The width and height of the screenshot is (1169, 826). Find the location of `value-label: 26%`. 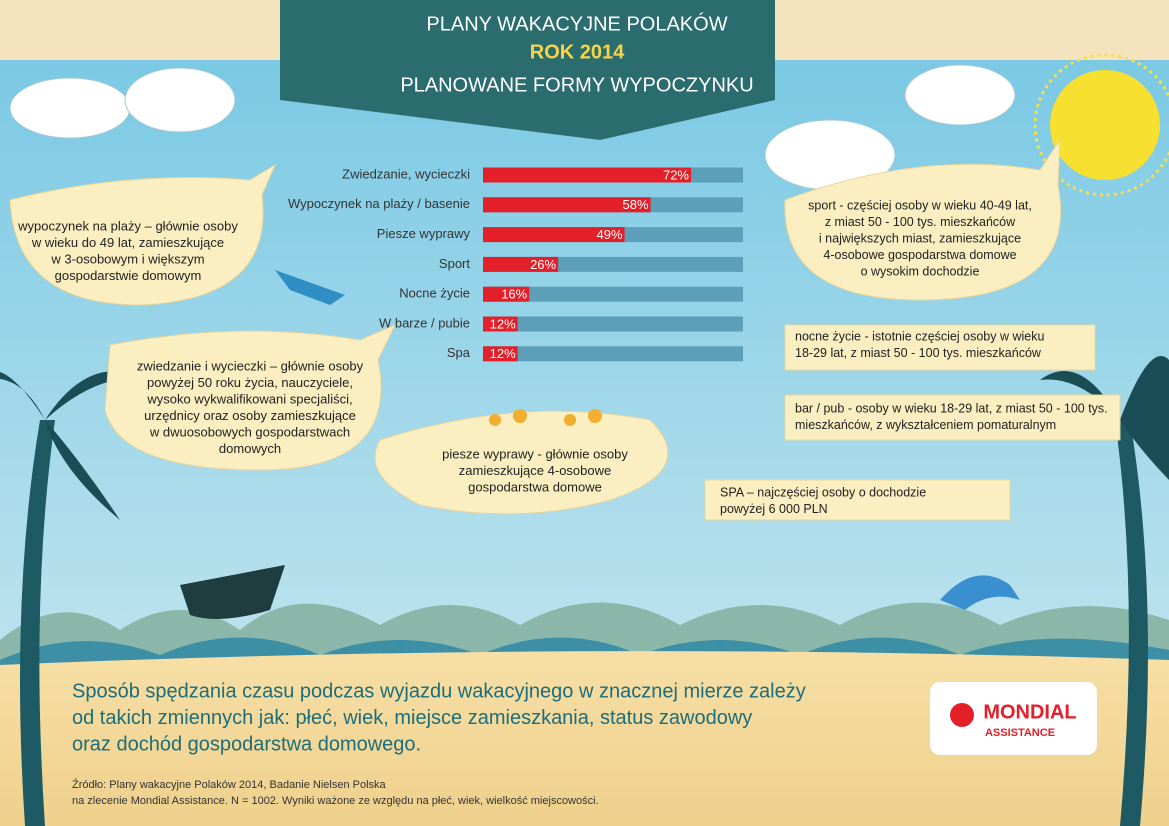

value-label: 26% is located at coordinates (543, 264).